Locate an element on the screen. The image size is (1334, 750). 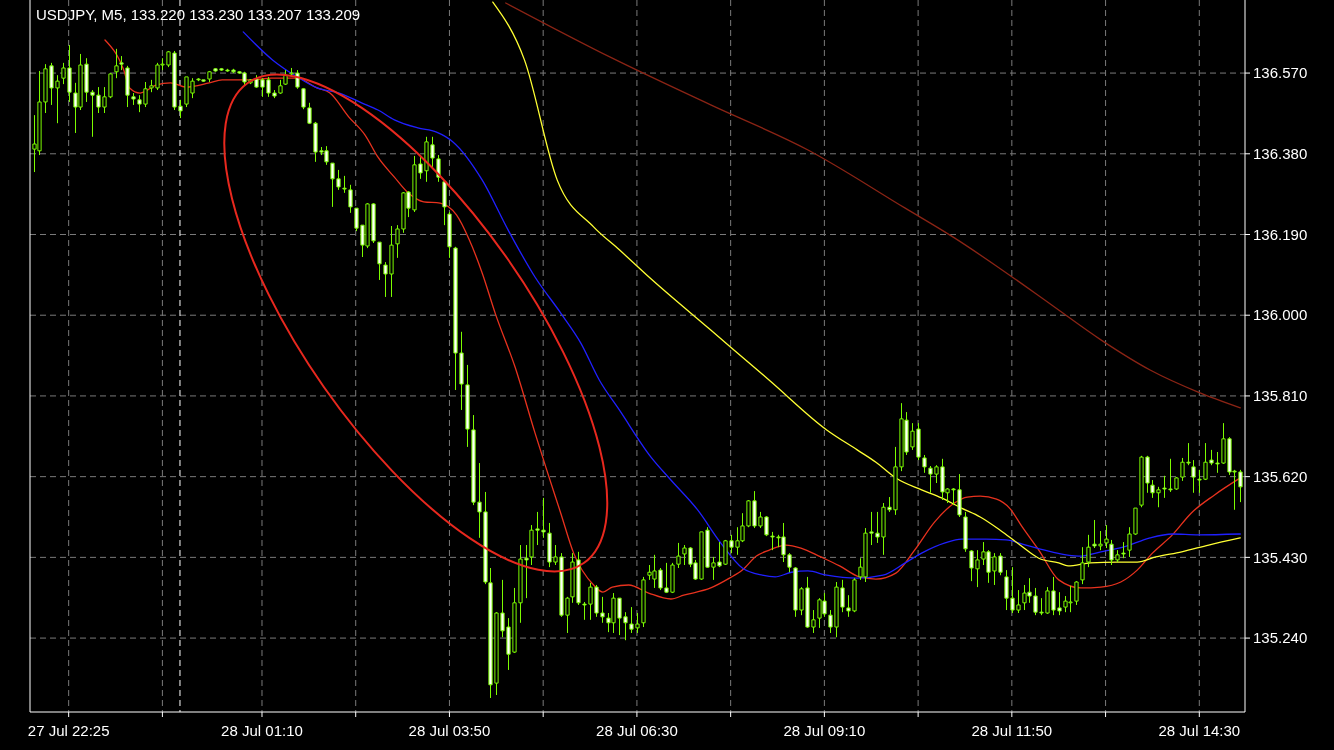
y-tick-label: 136.380 is located at coordinates (1280, 154).